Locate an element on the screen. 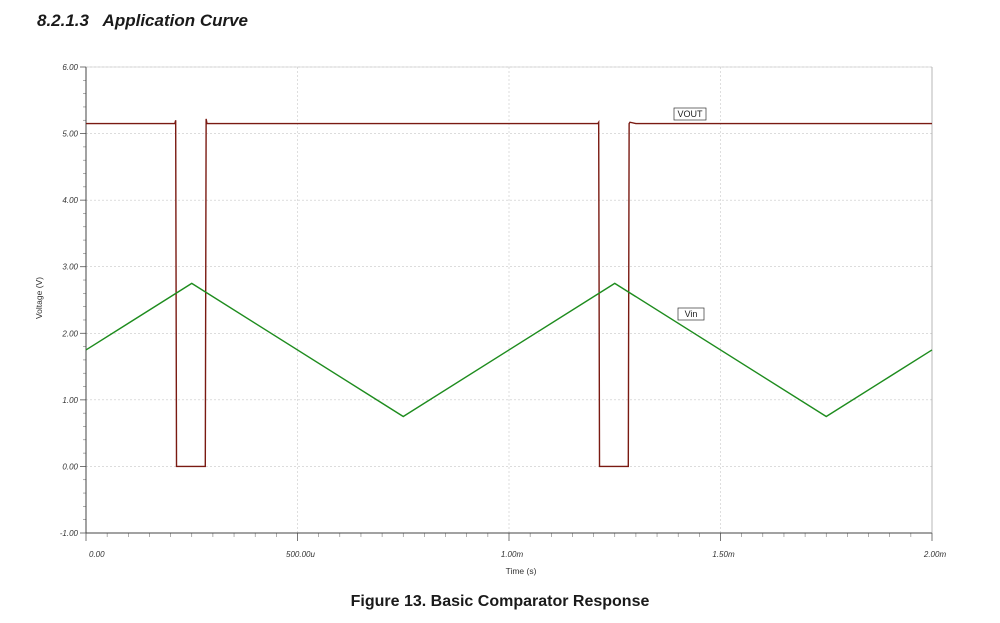 The width and height of the screenshot is (1000, 623). section-heading: 8.2.1.3 Application Curve is located at coordinates (142, 21).